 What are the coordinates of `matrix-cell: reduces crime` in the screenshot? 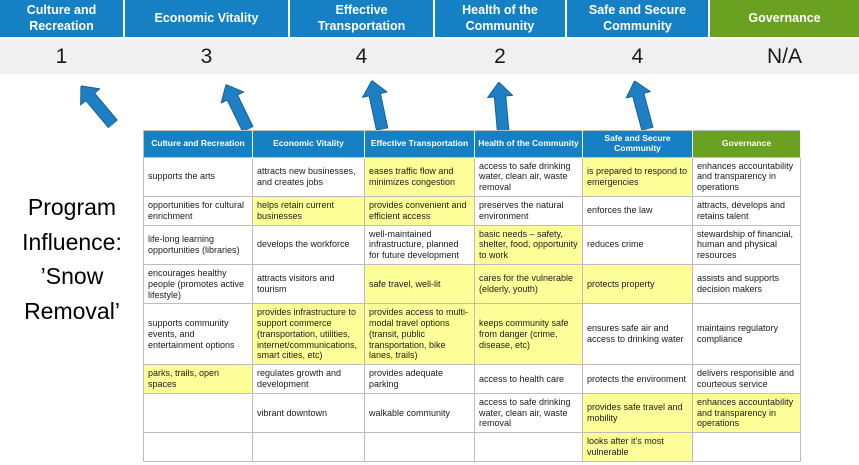 It's located at (637, 244).